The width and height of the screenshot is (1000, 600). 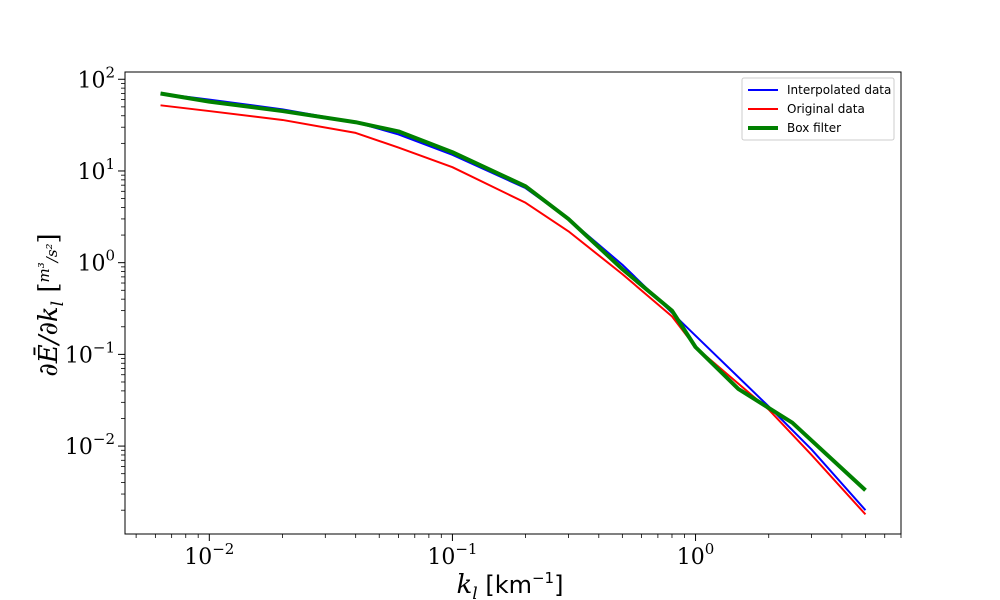 I want to click on y-tick-label: 10⁻², so click(x=90, y=445).